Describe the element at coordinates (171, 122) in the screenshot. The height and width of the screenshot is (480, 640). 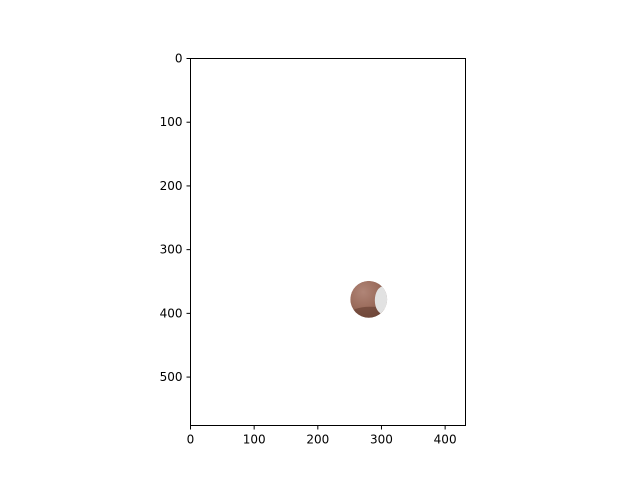
I see `y-tick-label: 100` at that location.